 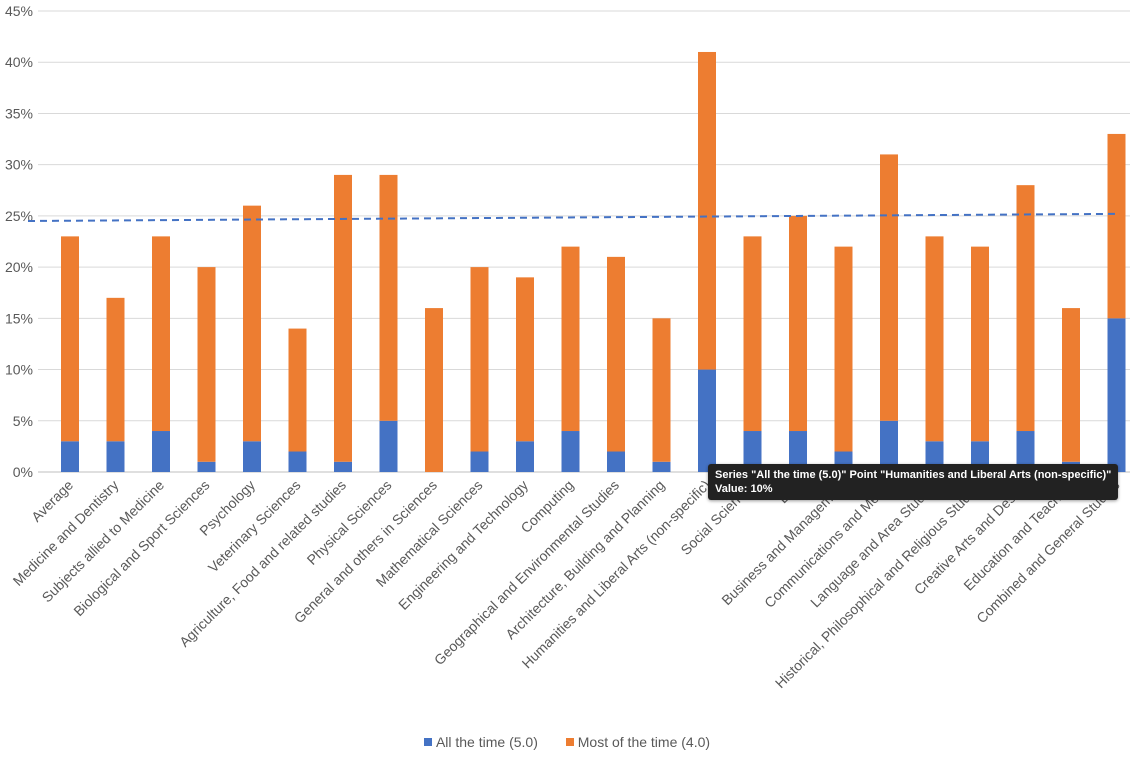 I want to click on y-tick-label: 40%, so click(x=19, y=62).